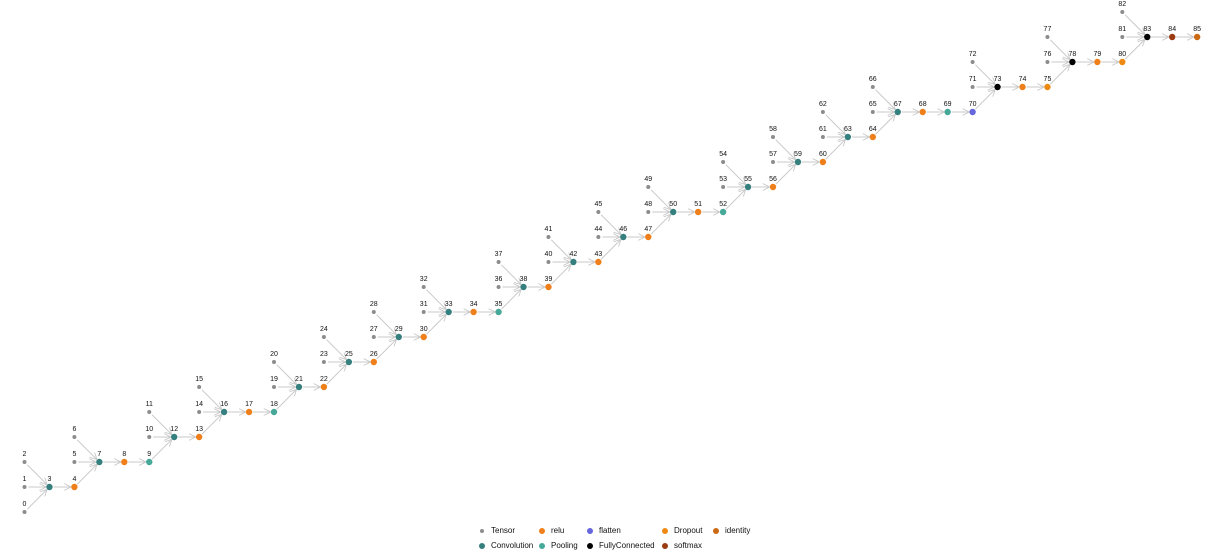 This screenshot has width=1223, height=556. I want to click on node-label: 3, so click(49, 479).